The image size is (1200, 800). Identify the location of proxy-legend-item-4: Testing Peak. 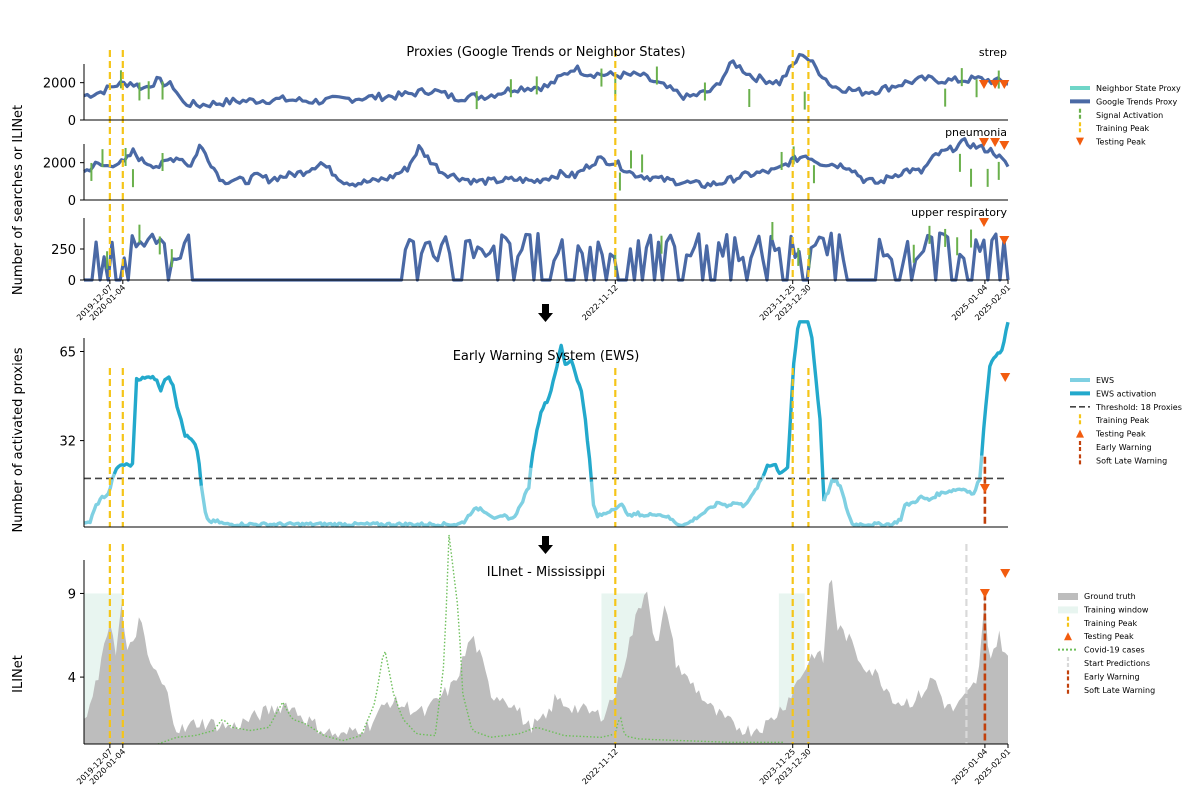
(1111, 142).